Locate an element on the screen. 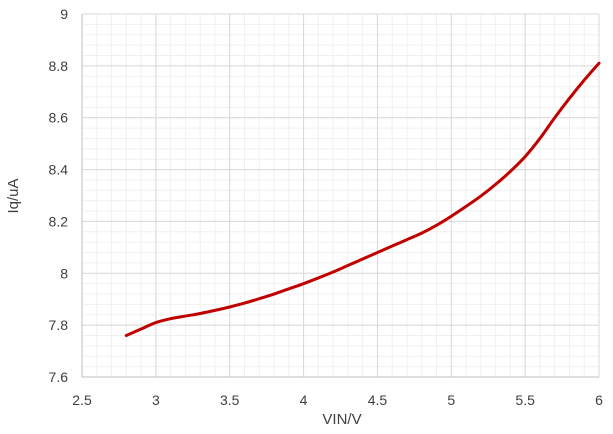 This screenshot has width=613, height=434. y-tick-labels: 7.6 7.8 8 8.2 8.4 8.6 8.8 9 is located at coordinates (59, 195).